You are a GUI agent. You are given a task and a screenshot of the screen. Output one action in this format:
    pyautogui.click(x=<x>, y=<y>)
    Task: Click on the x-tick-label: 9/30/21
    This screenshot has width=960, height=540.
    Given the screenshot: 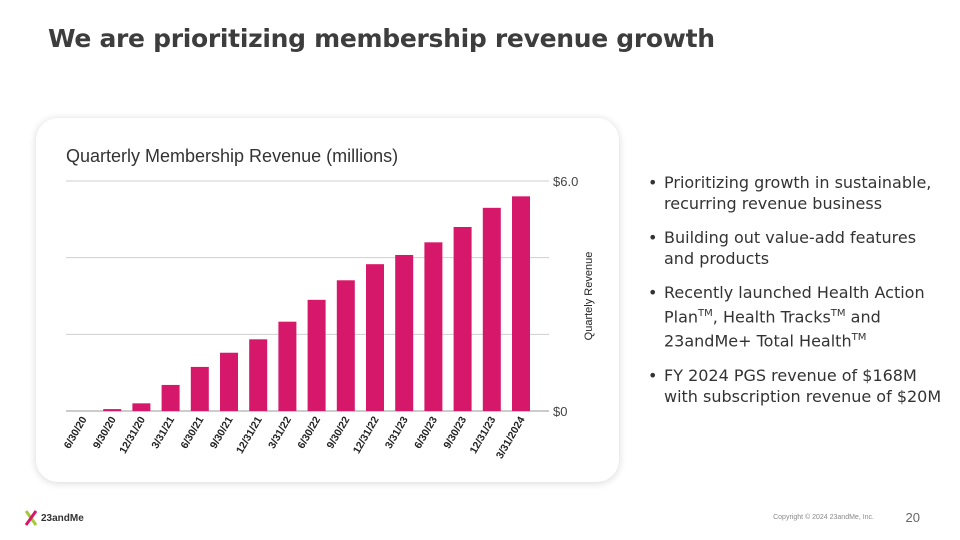 What is the action you would take?
    pyautogui.click(x=222, y=432)
    